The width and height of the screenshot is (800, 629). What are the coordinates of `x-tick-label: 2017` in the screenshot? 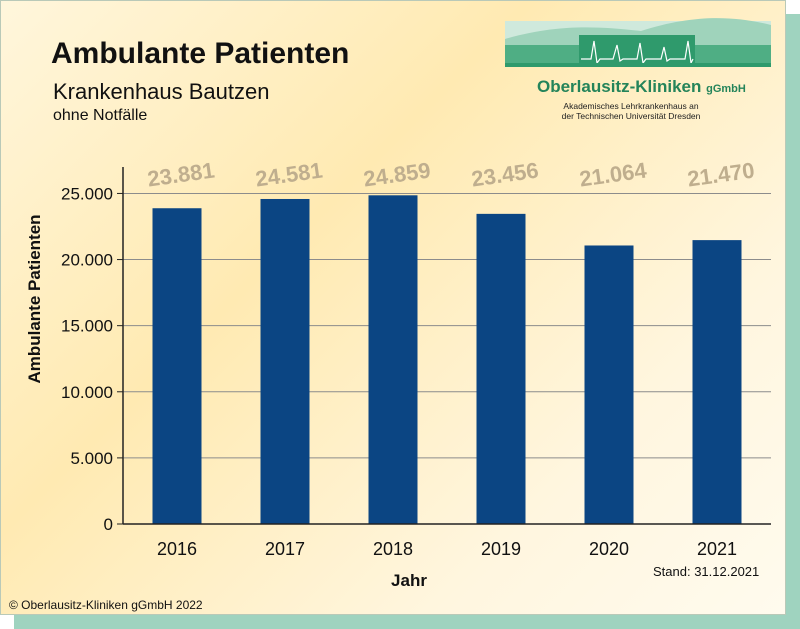 It's located at (285, 549).